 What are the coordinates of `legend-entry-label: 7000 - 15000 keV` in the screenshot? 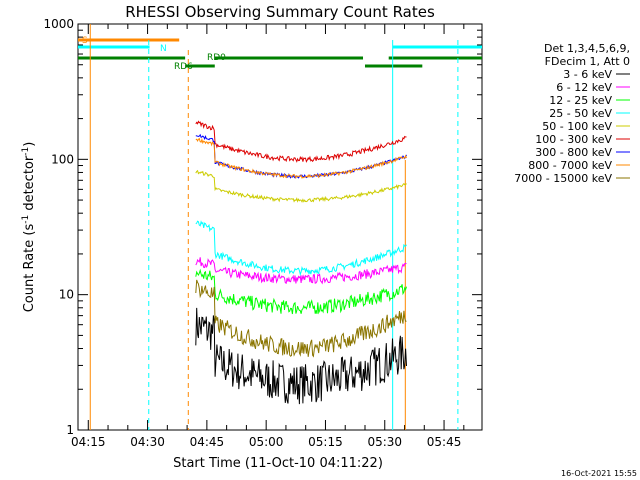 It's located at (563, 178).